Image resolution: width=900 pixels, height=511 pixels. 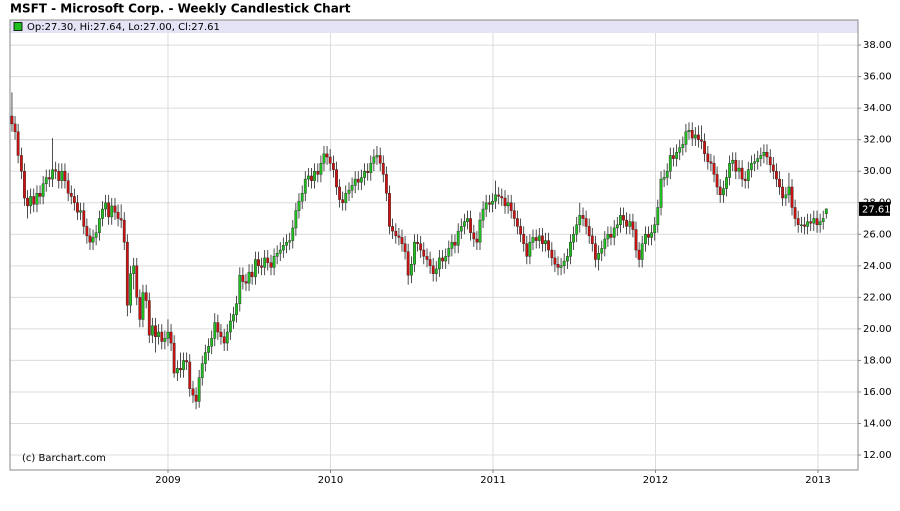 What do you see at coordinates (877, 266) in the screenshot?
I see `y-tick-label: 24.00` at bounding box center [877, 266].